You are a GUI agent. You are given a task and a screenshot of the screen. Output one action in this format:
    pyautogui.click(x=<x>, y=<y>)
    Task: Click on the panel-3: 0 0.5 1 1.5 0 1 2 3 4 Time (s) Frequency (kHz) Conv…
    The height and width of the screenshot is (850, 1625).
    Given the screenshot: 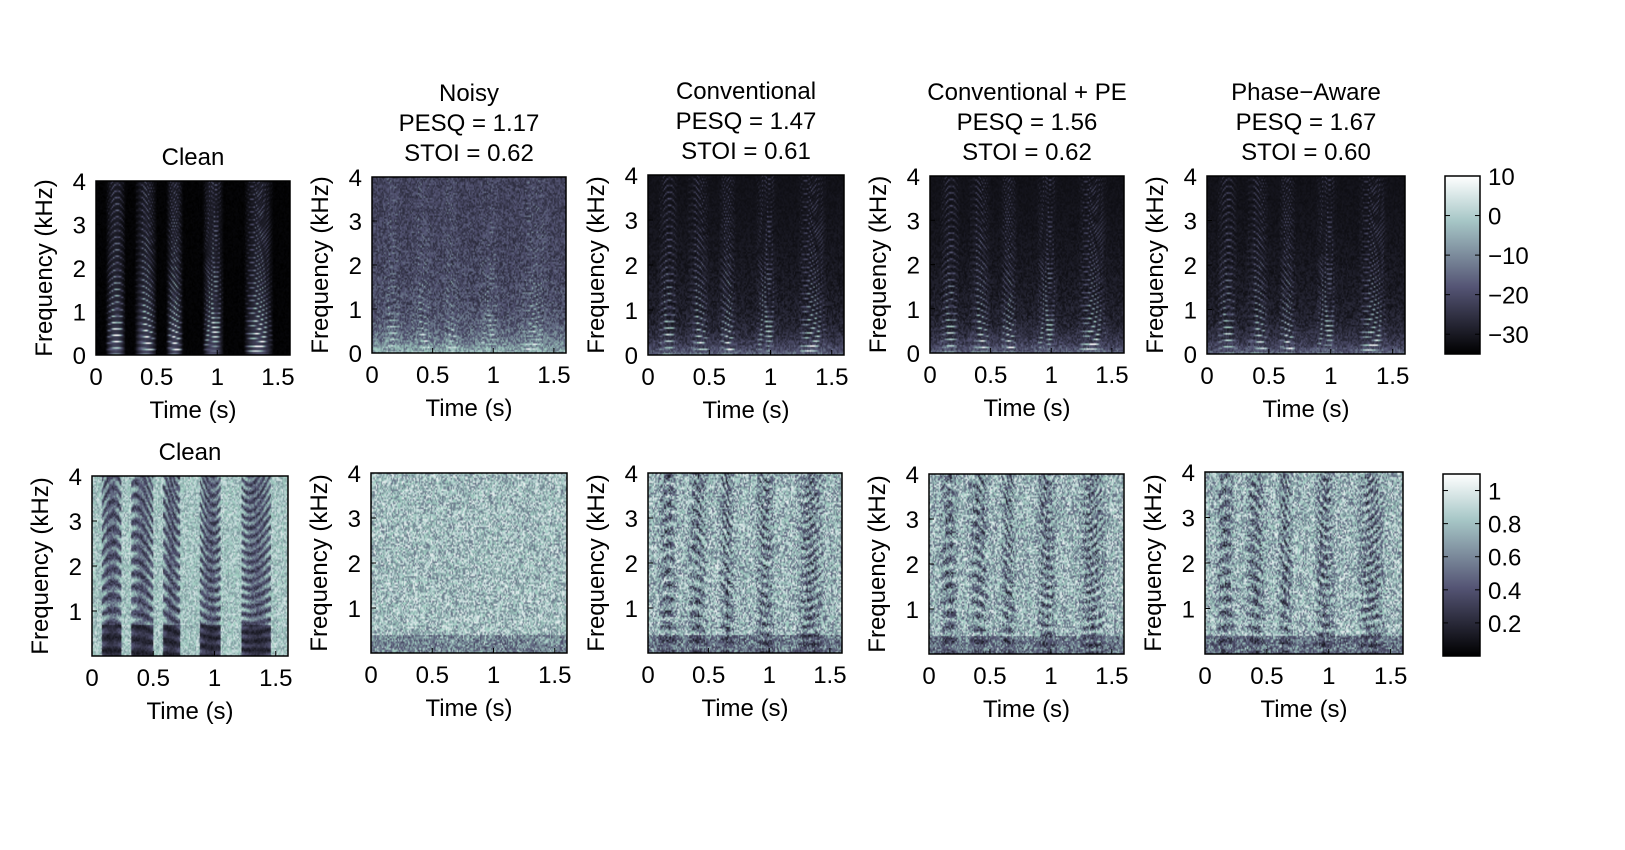 What is the action you would take?
    pyautogui.click(x=715, y=251)
    